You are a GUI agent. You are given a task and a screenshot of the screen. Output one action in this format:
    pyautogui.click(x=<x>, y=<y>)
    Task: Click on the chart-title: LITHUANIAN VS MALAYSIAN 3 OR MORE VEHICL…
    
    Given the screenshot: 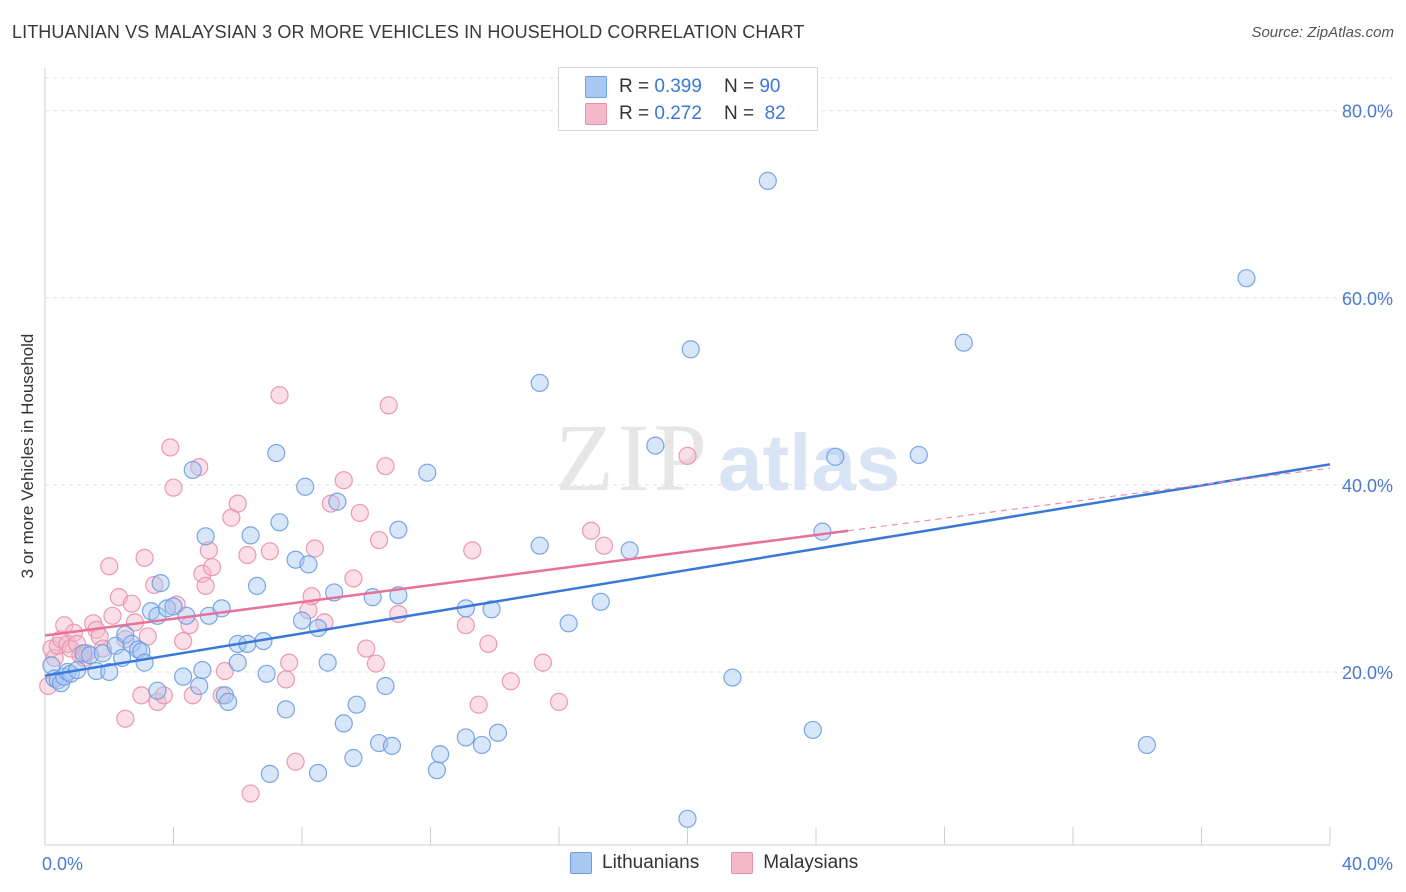 What is the action you would take?
    pyautogui.click(x=408, y=32)
    